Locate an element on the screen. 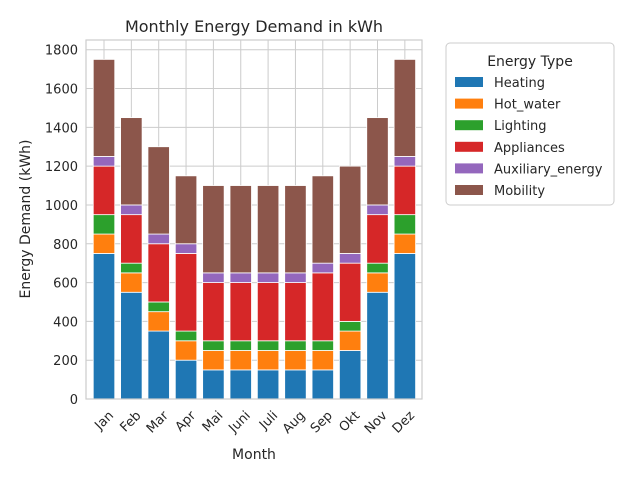 This screenshot has height=480, width=640. bar-mobility-aug is located at coordinates (295, 229).